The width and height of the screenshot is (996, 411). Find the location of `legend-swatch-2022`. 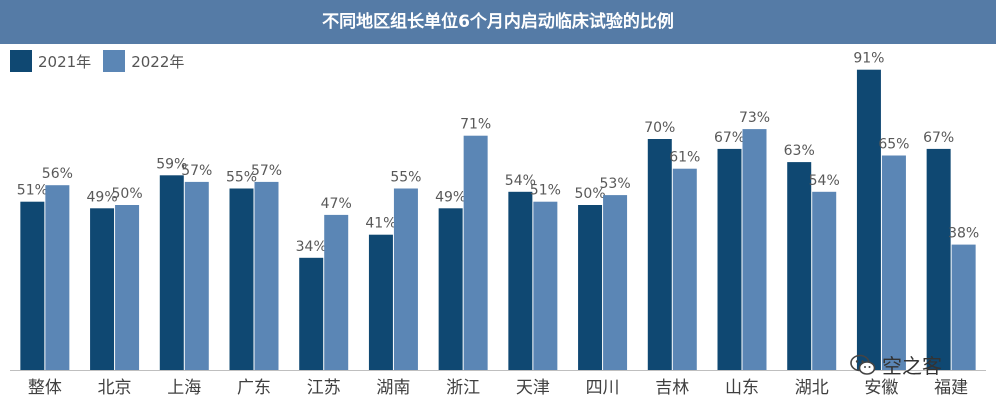

legend-swatch-2022 is located at coordinates (114, 61).